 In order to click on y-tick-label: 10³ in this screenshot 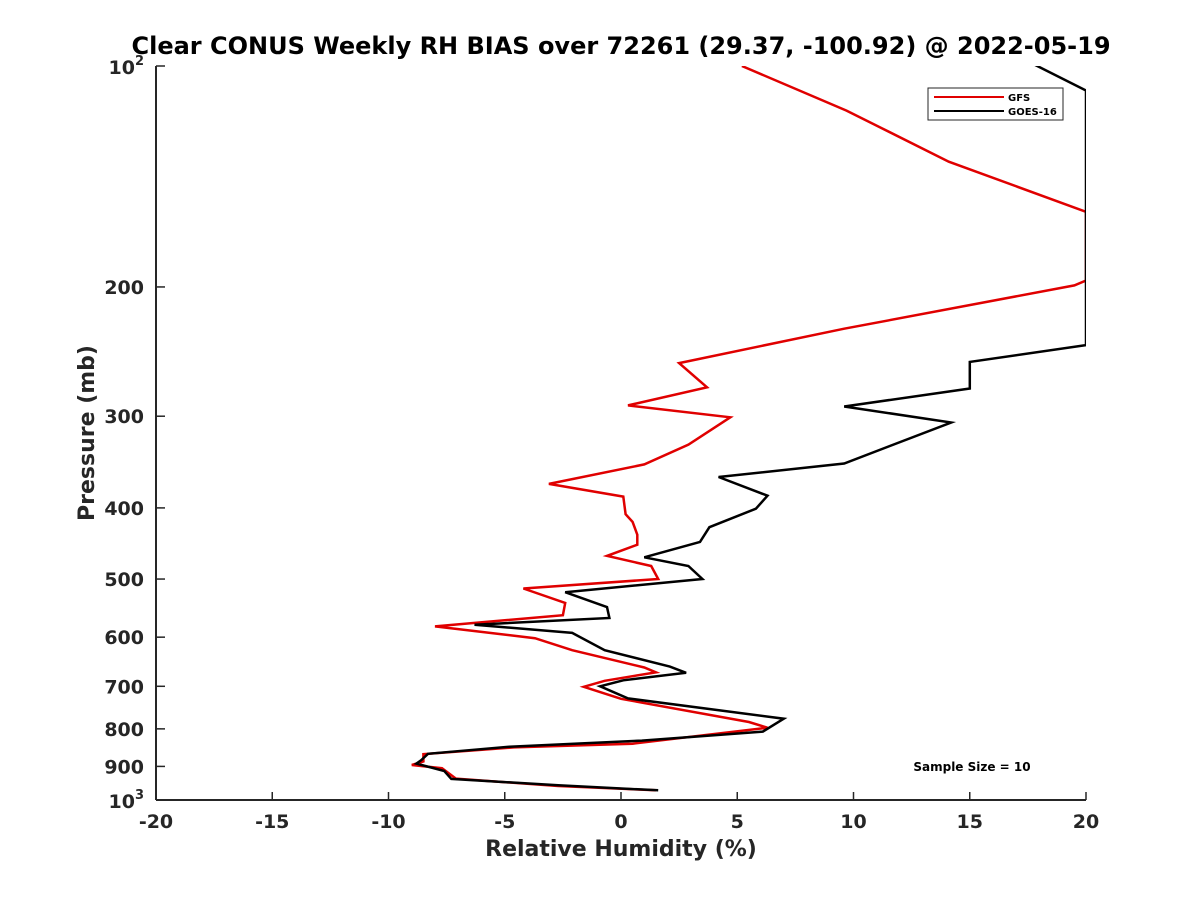, I will do `click(127, 800)`.